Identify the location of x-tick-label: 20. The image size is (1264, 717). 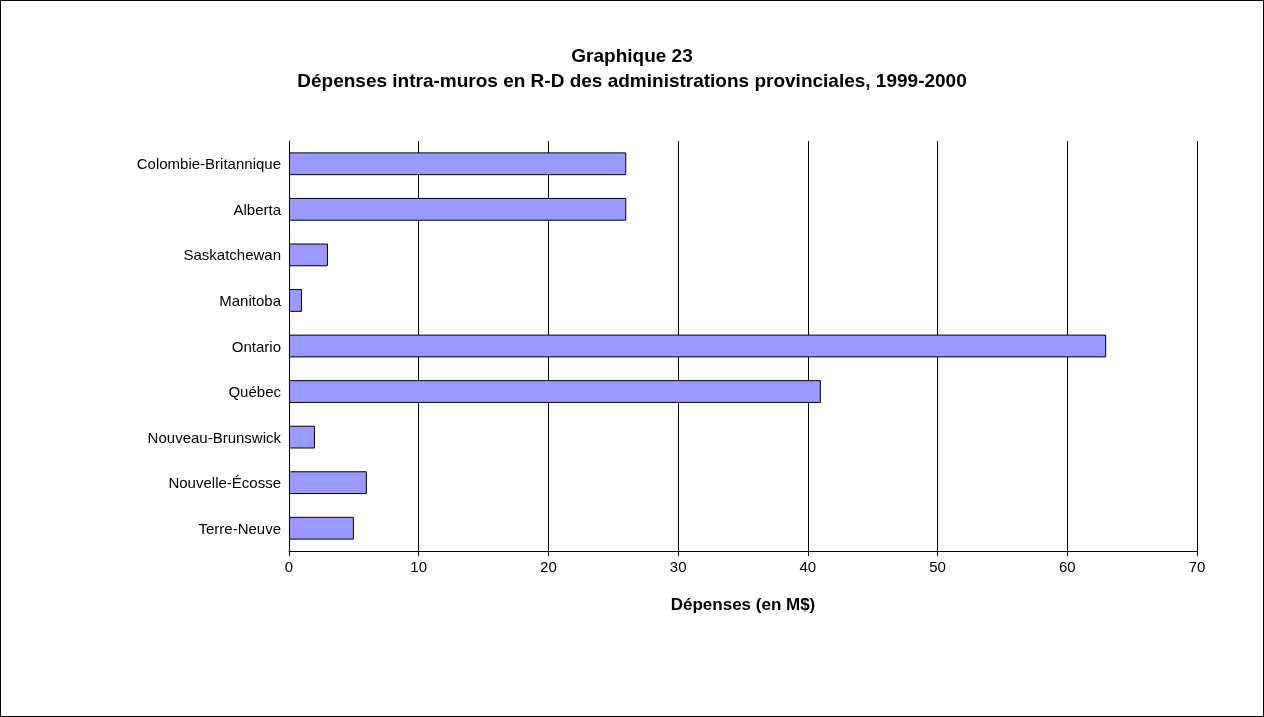
(548, 566).